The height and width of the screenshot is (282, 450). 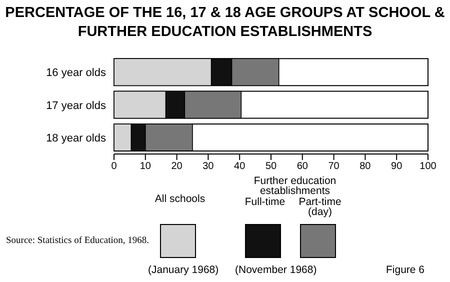 What do you see at coordinates (180, 199) in the screenshot?
I see `text: All schools` at bounding box center [180, 199].